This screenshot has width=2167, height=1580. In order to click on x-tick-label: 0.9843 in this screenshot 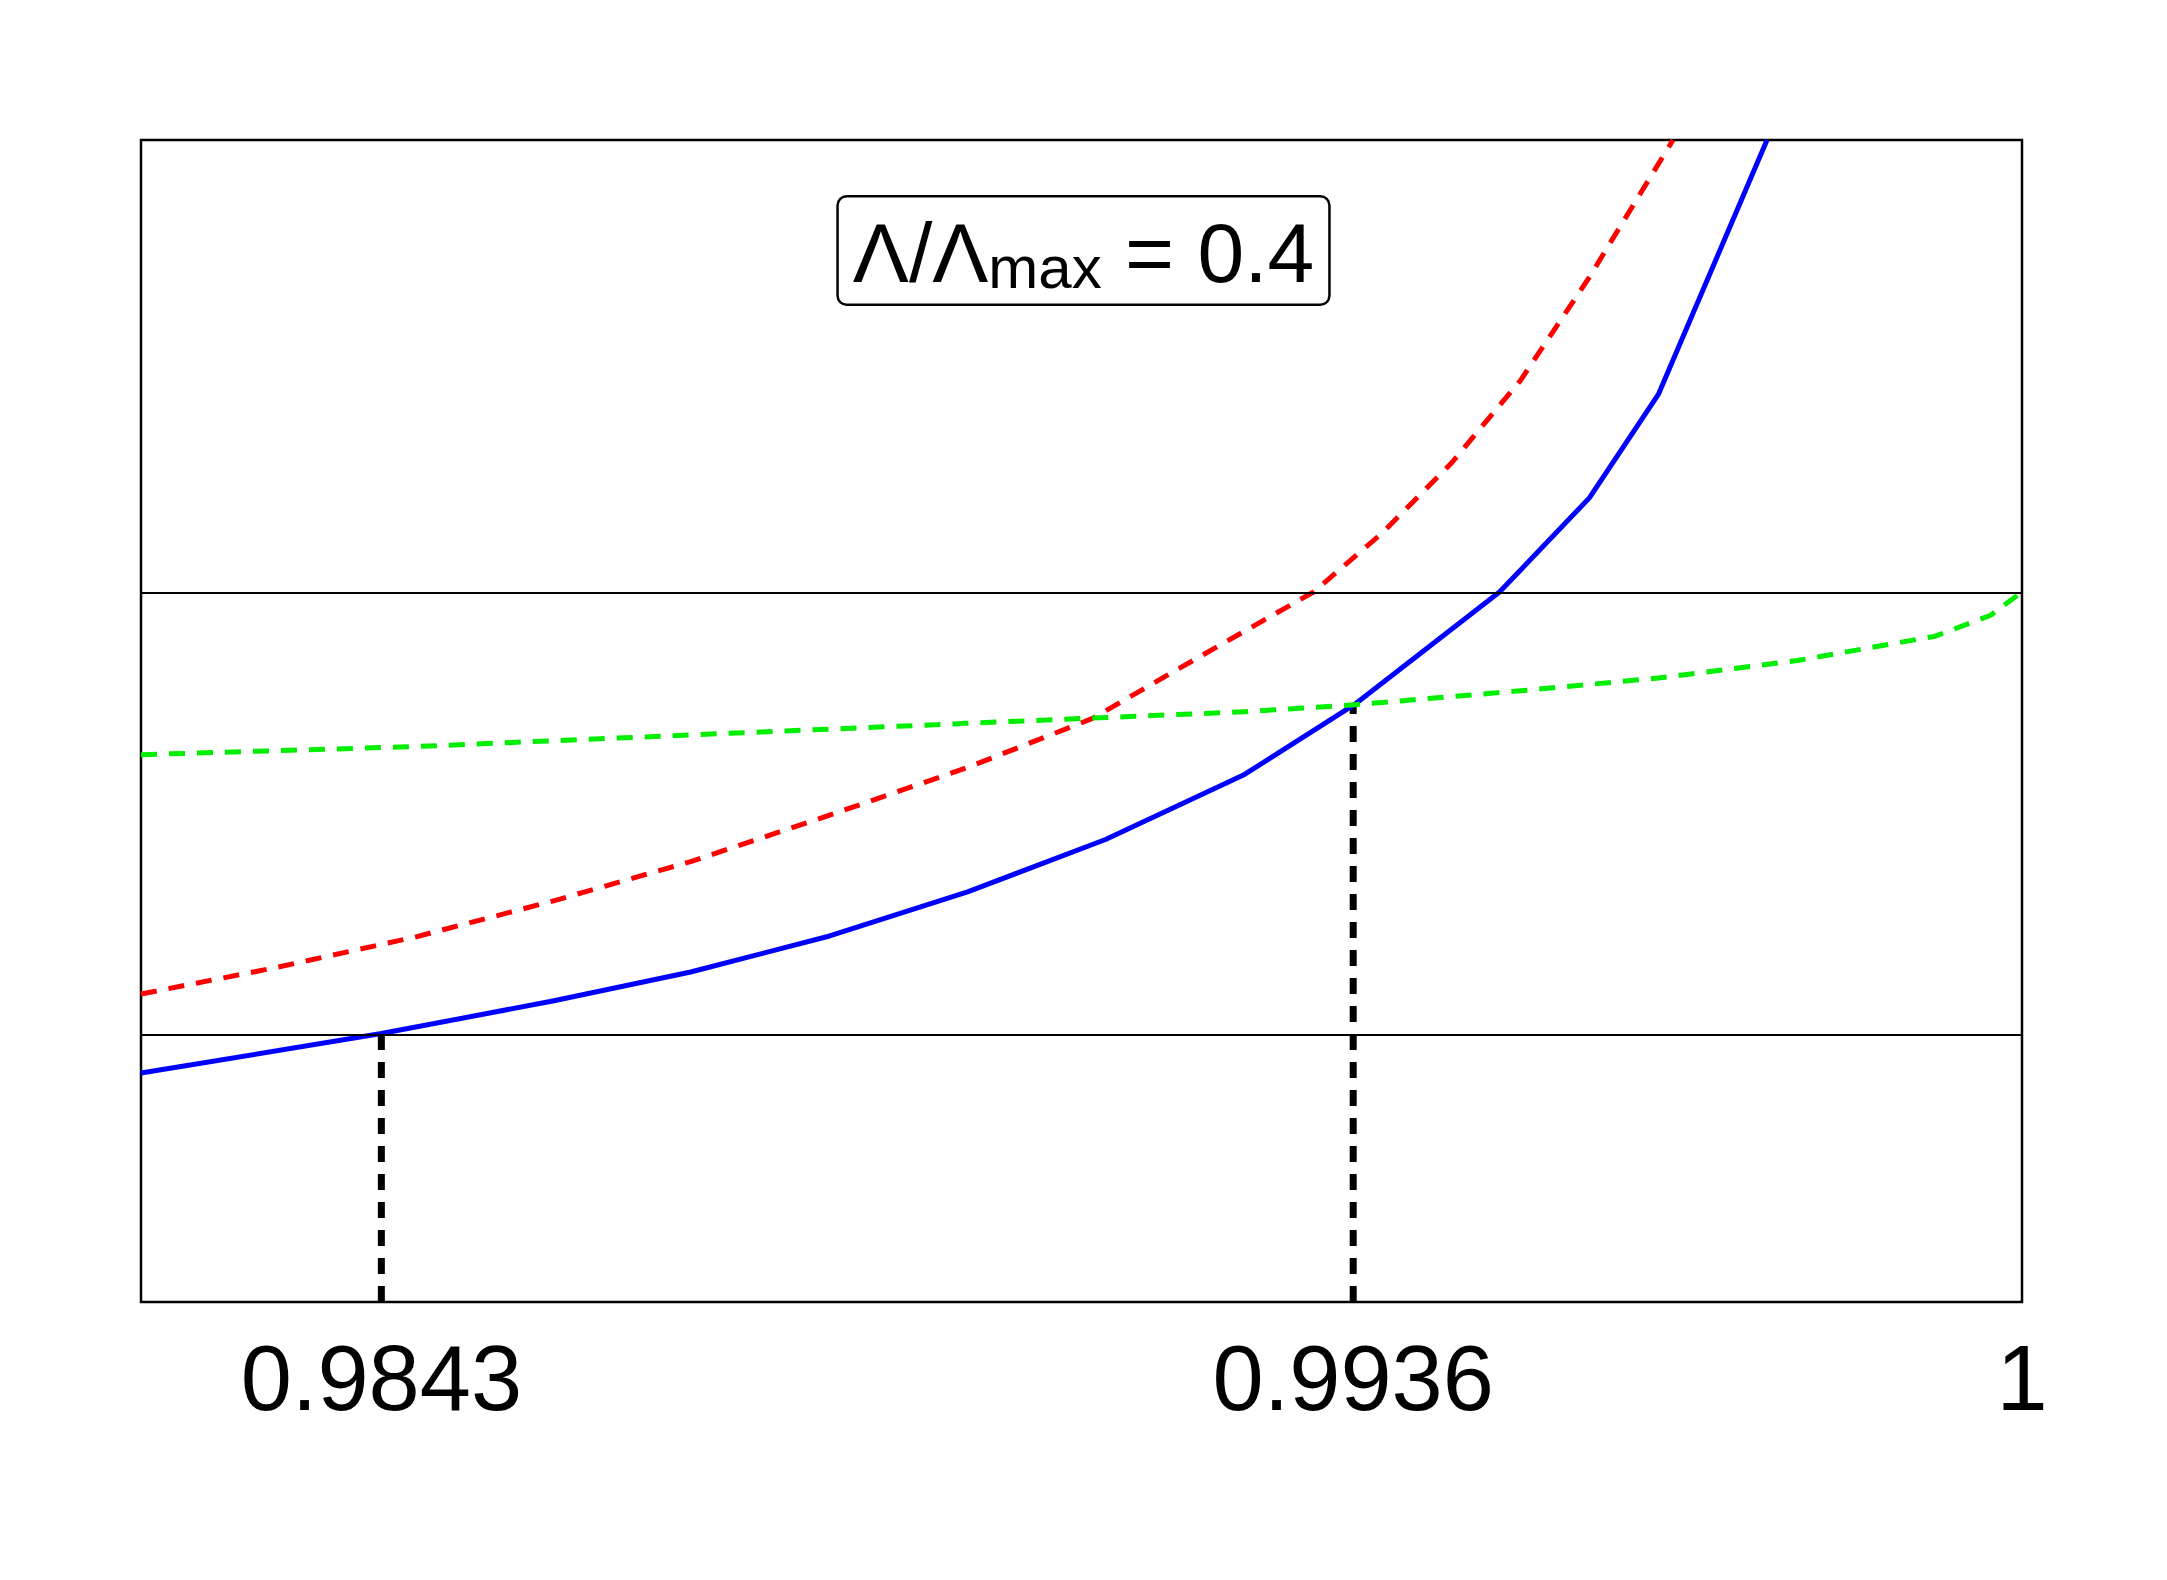, I will do `click(381, 1378)`.